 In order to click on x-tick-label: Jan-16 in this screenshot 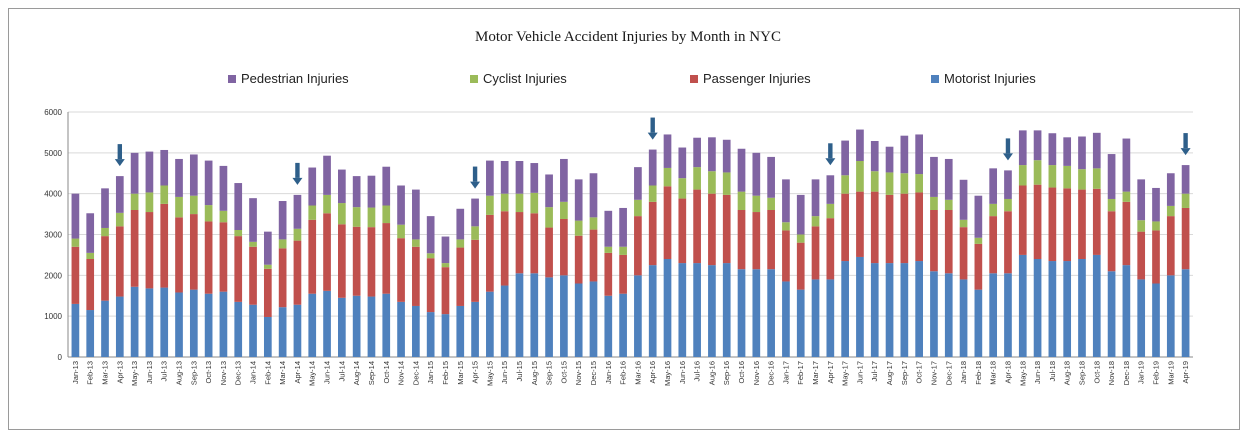, I will do `click(608, 372)`.